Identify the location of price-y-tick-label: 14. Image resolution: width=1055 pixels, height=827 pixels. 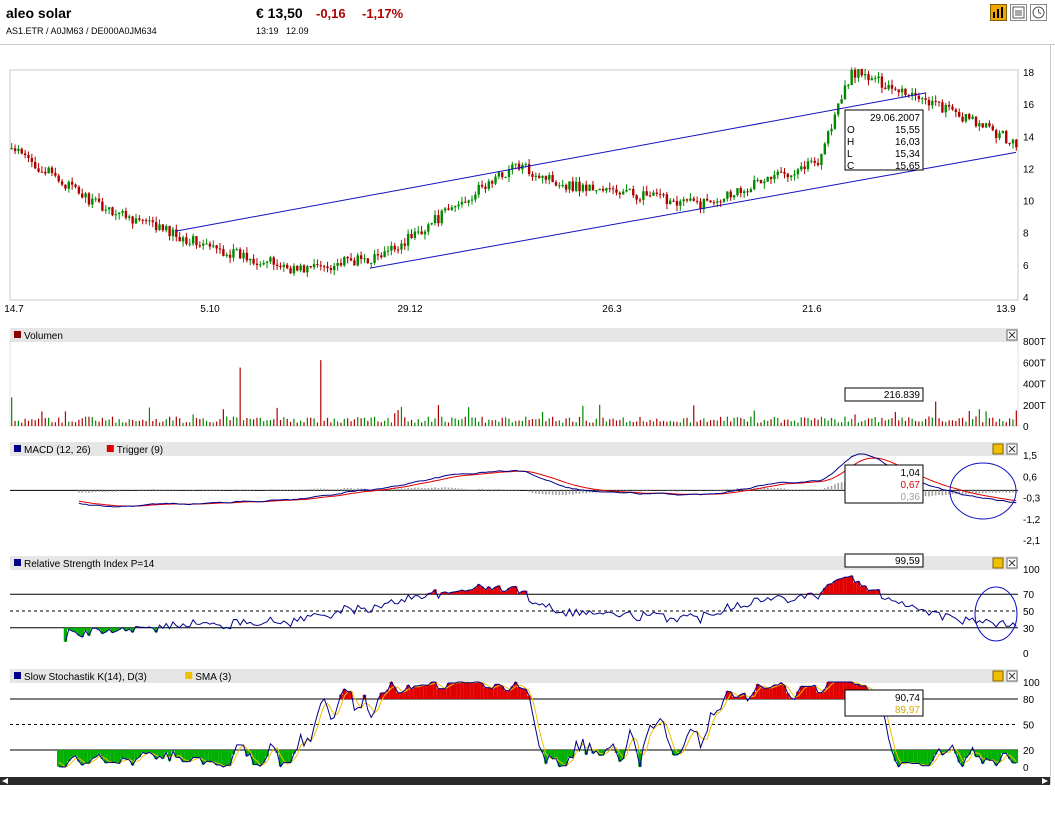
(1029, 137).